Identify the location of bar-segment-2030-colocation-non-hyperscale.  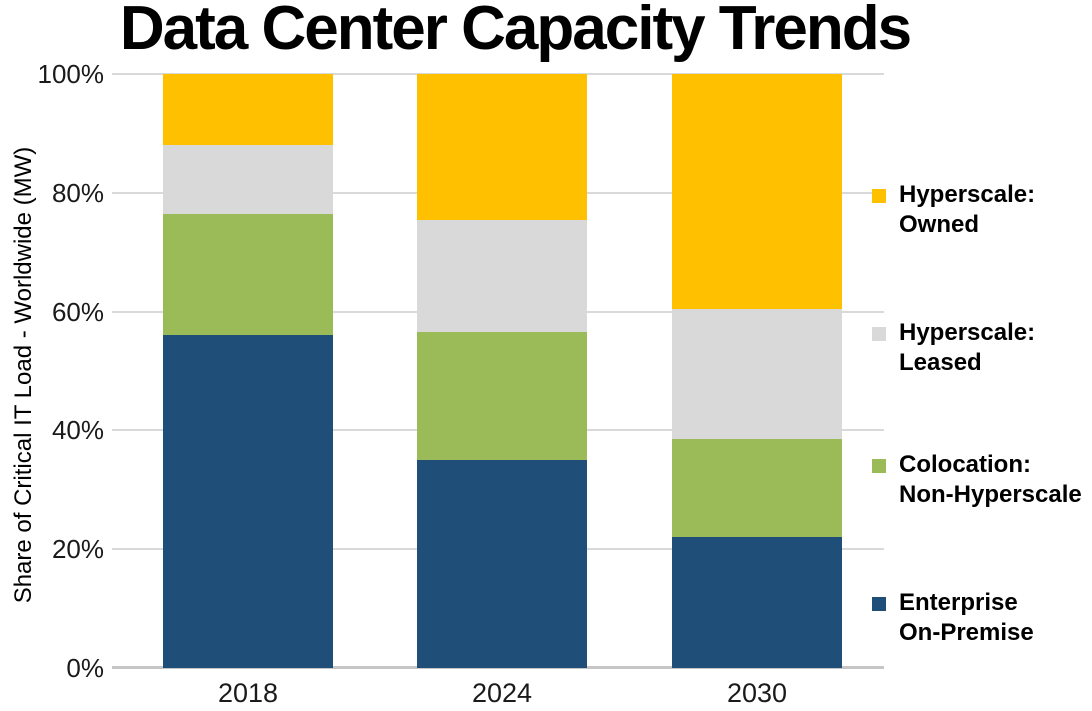
(757, 488).